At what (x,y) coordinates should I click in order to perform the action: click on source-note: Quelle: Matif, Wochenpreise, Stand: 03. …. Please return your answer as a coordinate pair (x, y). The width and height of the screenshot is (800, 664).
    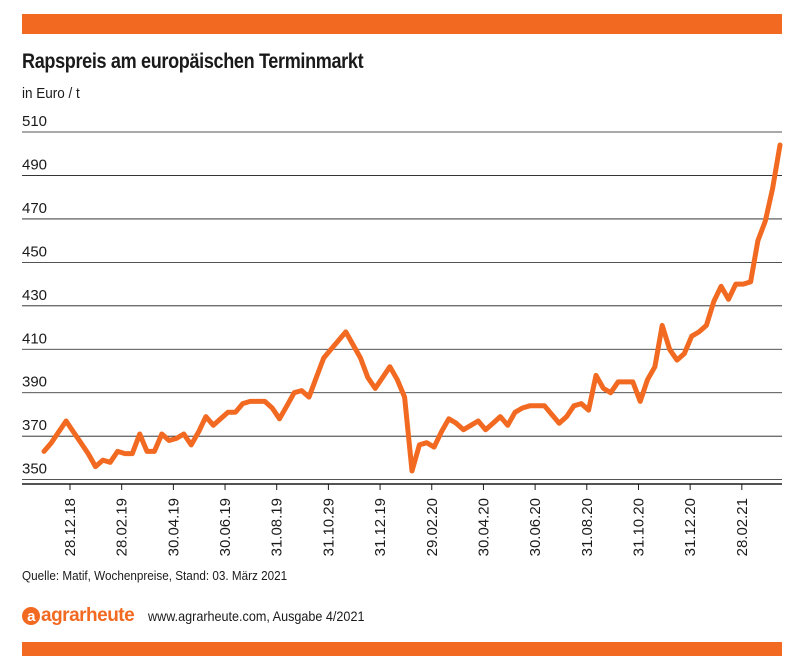
    Looking at the image, I should click on (155, 575).